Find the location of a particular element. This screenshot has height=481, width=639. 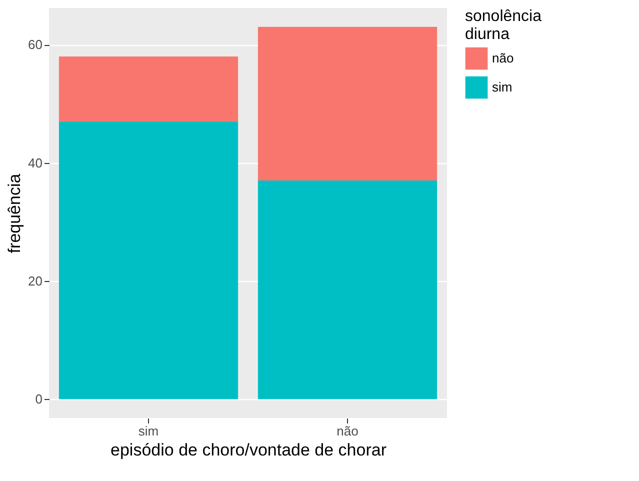

x-axis-title: episódio de choro/vontade de chorar is located at coordinates (248, 450).